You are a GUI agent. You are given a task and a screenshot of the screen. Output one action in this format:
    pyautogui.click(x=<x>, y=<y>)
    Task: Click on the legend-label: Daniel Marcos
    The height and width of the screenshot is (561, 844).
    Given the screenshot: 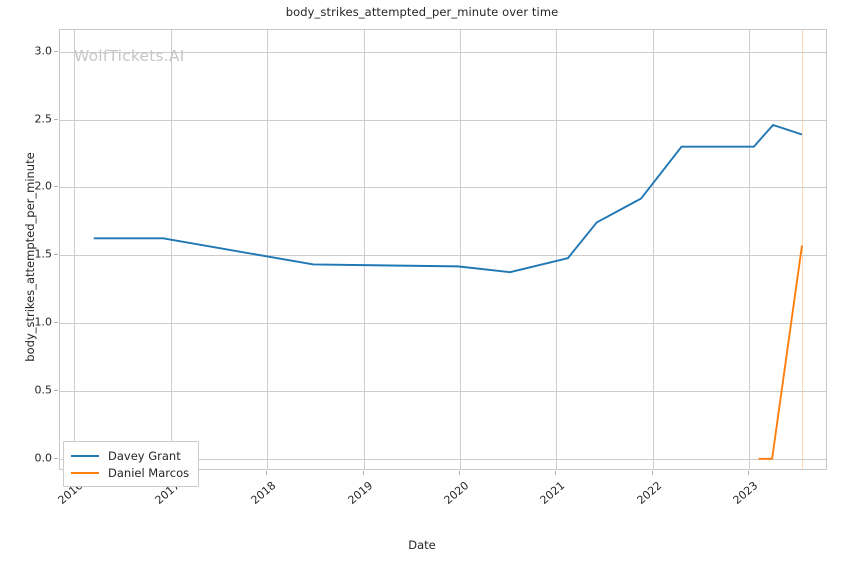 What is the action you would take?
    pyautogui.click(x=149, y=472)
    